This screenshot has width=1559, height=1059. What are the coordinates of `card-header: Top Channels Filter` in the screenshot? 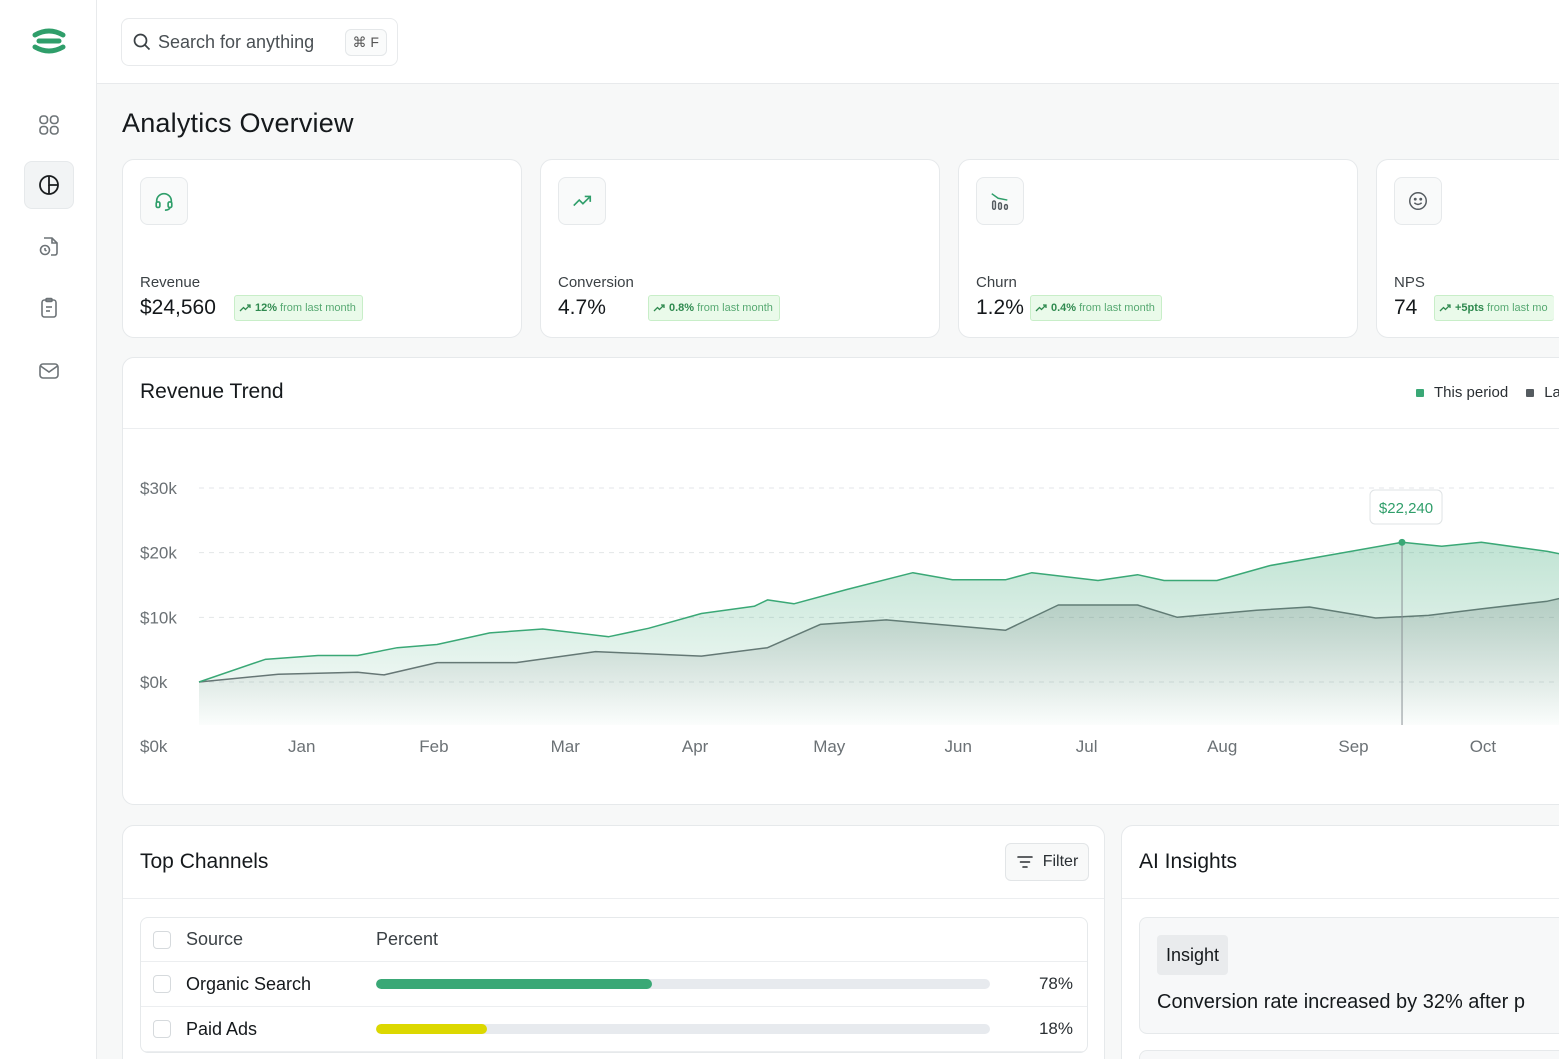 It's located at (613, 862).